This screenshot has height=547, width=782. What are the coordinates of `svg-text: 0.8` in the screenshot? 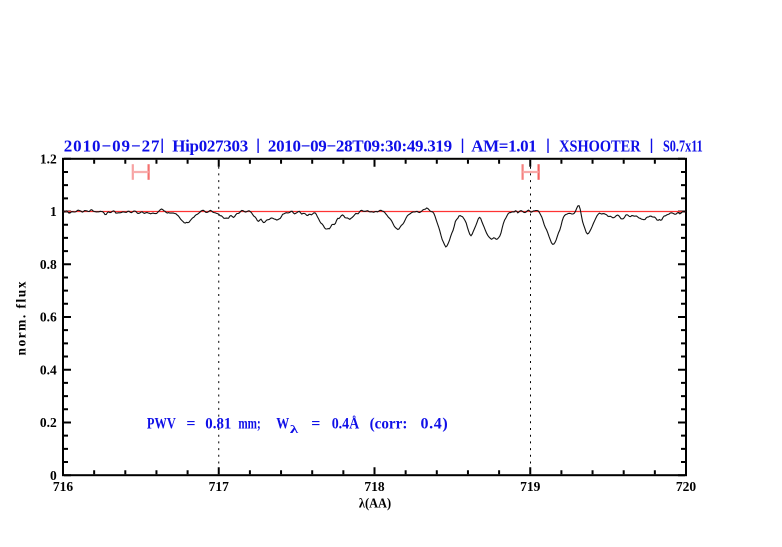 It's located at (48, 264).